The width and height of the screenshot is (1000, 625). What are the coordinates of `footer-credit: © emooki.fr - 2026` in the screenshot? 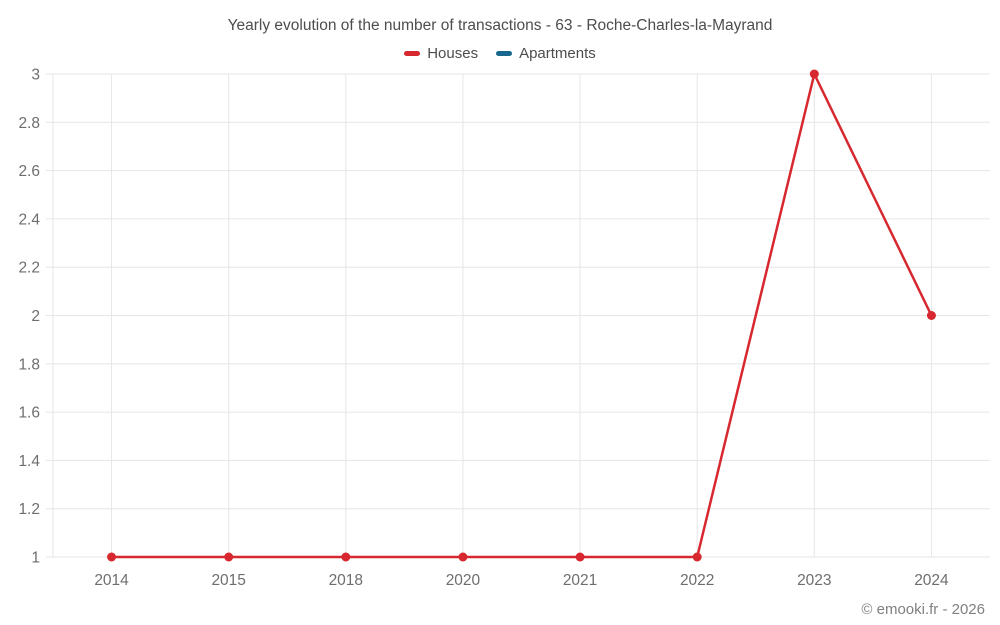 It's located at (923, 609).